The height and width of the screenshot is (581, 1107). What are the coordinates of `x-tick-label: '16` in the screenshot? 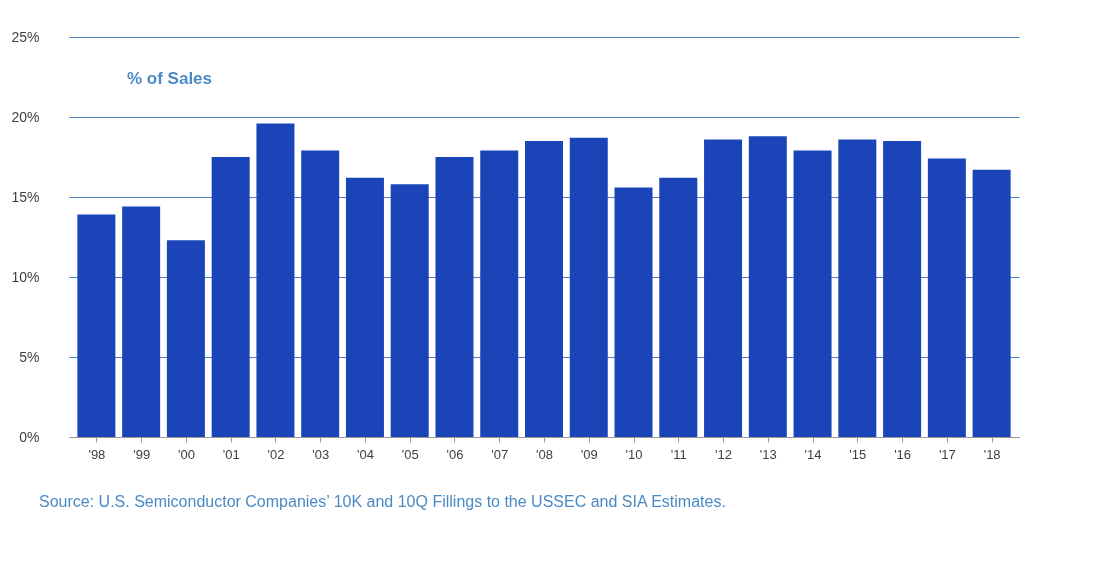 It's located at (903, 454).